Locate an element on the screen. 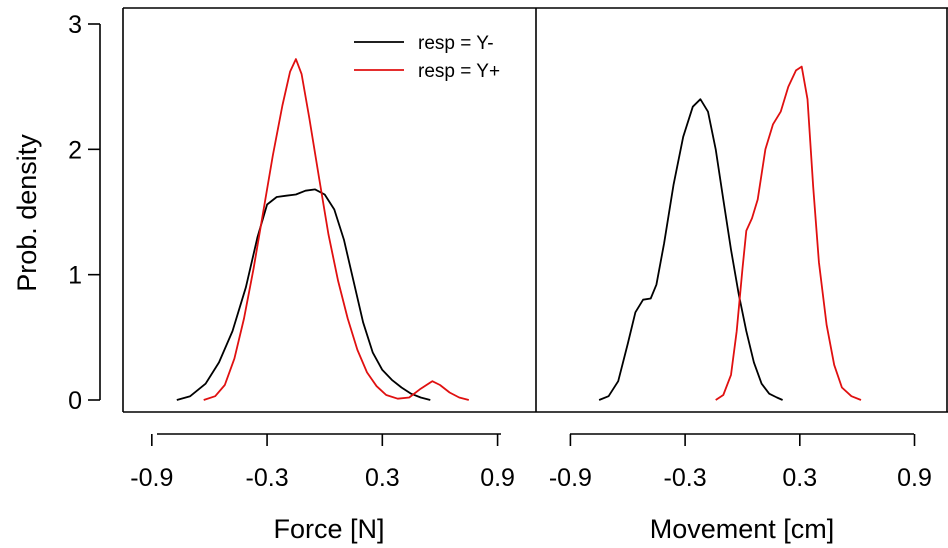 The image size is (948, 548). series-line-movement-y-plus is located at coordinates (788, 233).